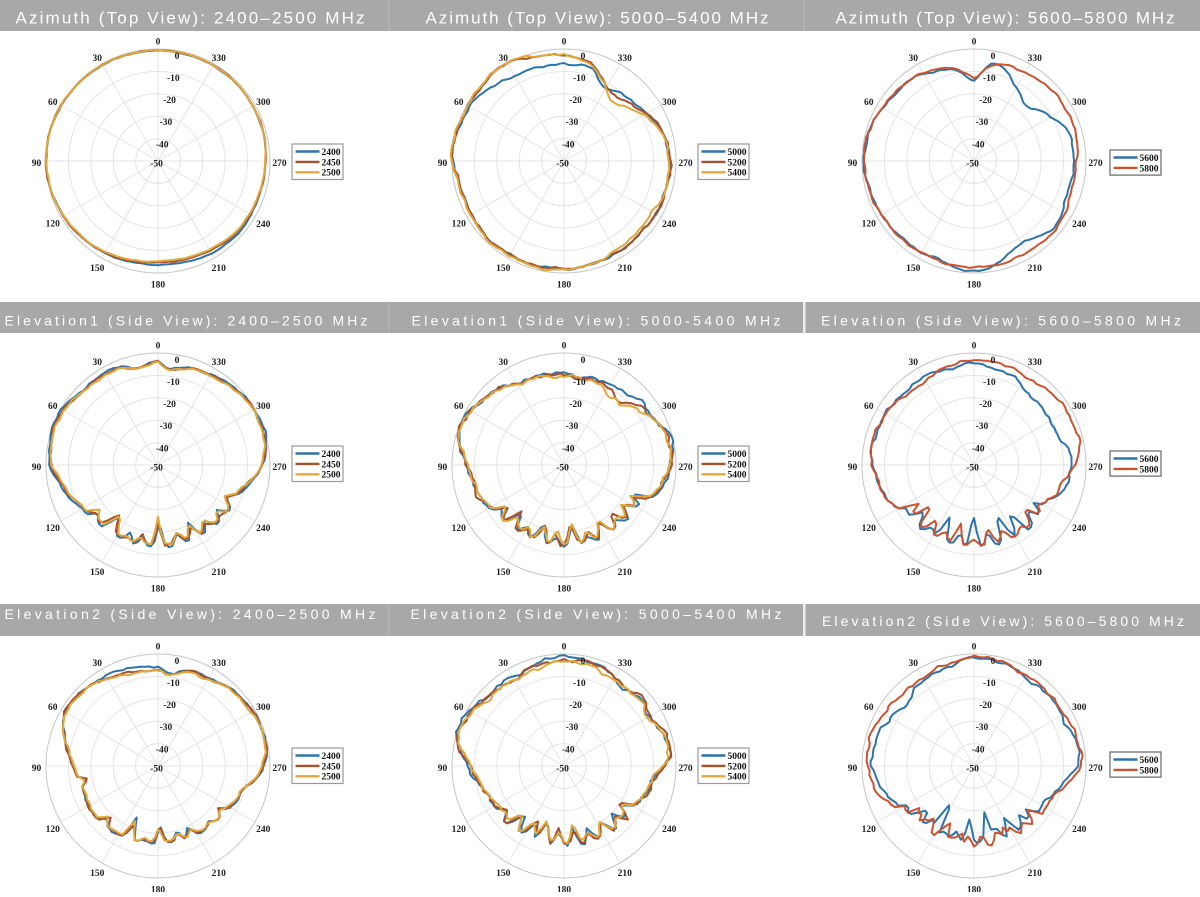 Image resolution: width=1200 pixels, height=897 pixels. Describe the element at coordinates (187, 320) in the screenshot. I see `svg-text:Elevation1 (Side View): 2400–2: Elevation1 (Side View): 2400–2500 MHz` at that location.